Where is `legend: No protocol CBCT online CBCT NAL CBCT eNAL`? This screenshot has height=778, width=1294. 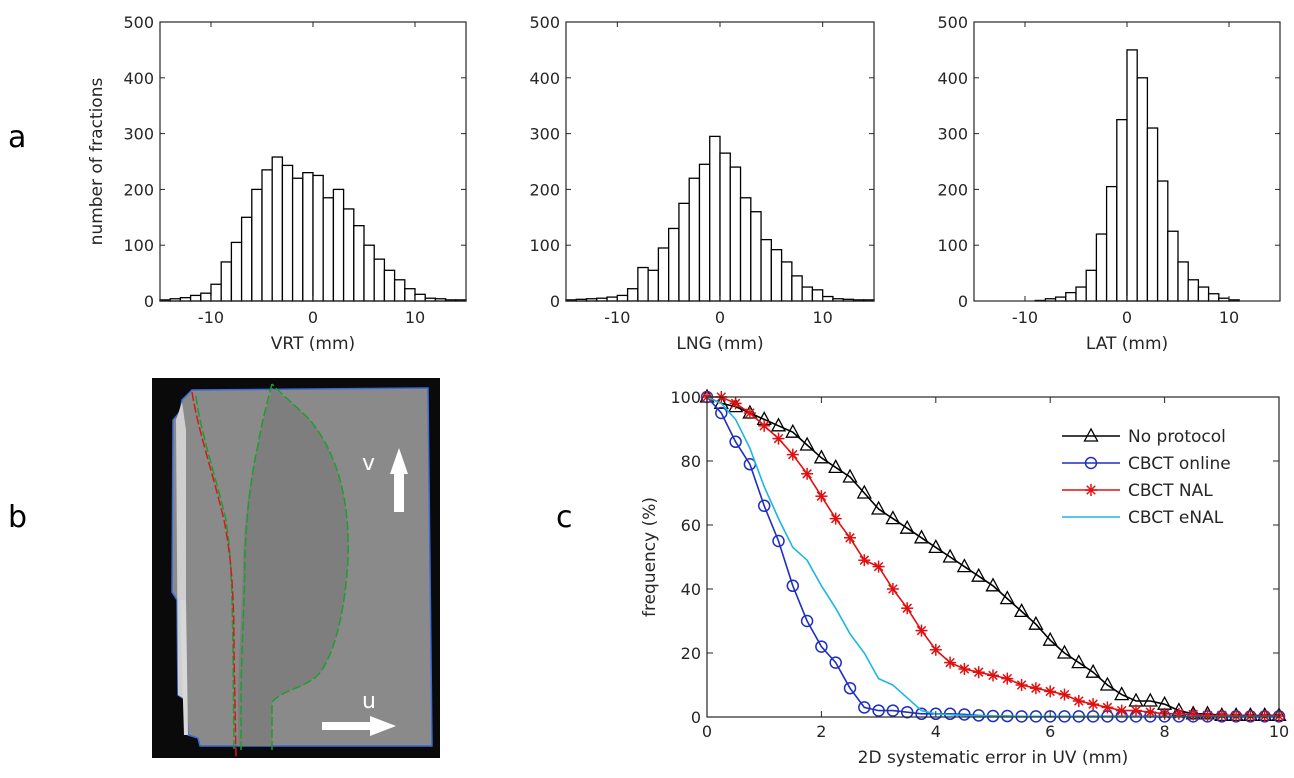
legend: No protocol CBCT online CBCT NAL CBCT eNAL is located at coordinates (1146, 477).